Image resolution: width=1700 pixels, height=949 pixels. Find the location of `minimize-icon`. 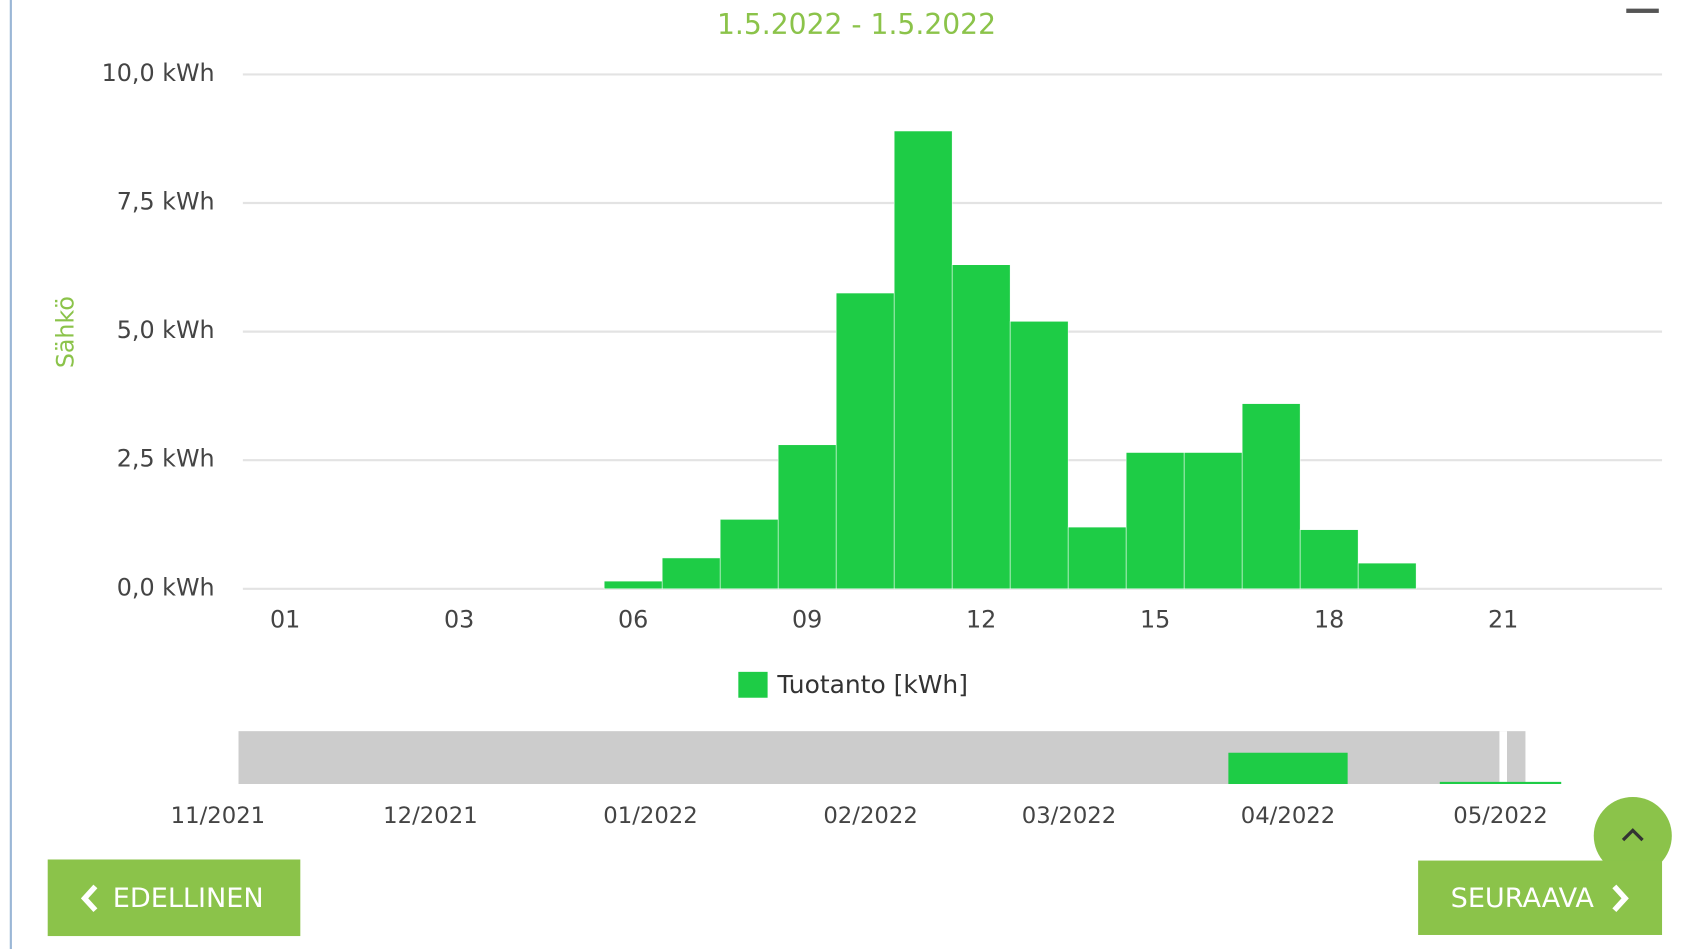

minimize-icon is located at coordinates (1642, 10).